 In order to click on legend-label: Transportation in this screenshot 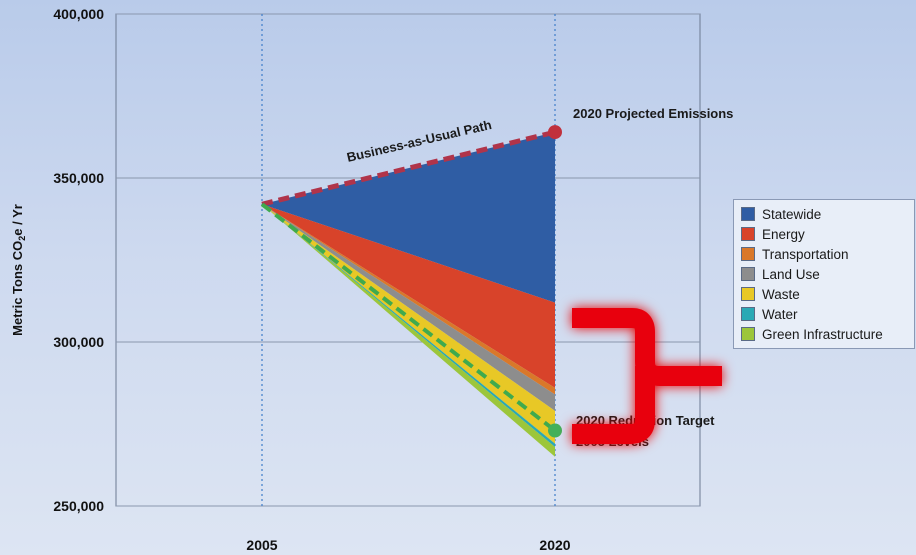, I will do `click(805, 254)`.